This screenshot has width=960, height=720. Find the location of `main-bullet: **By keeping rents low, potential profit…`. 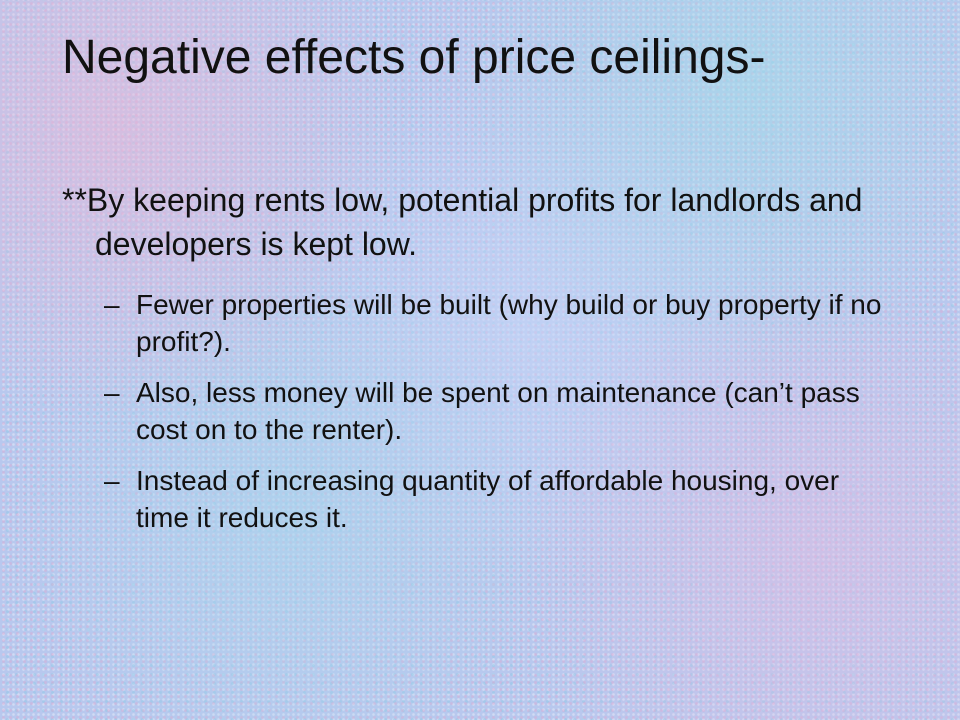

main-bullet: **By keeping rents low, potential profit… is located at coordinates (462, 222).